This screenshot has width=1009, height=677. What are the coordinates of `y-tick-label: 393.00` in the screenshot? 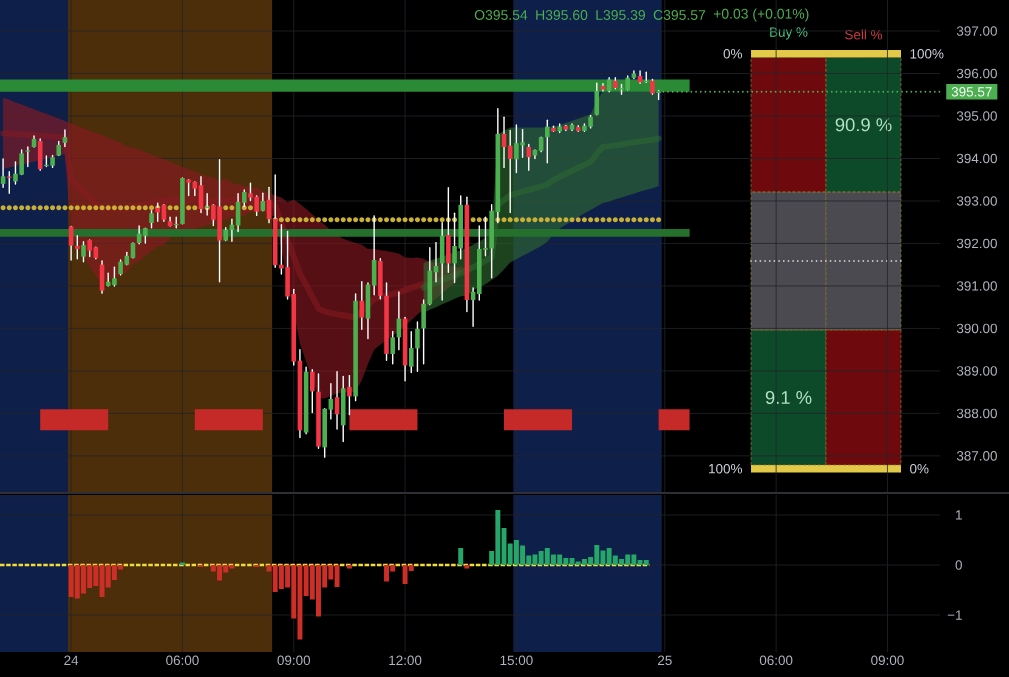 It's located at (976, 201).